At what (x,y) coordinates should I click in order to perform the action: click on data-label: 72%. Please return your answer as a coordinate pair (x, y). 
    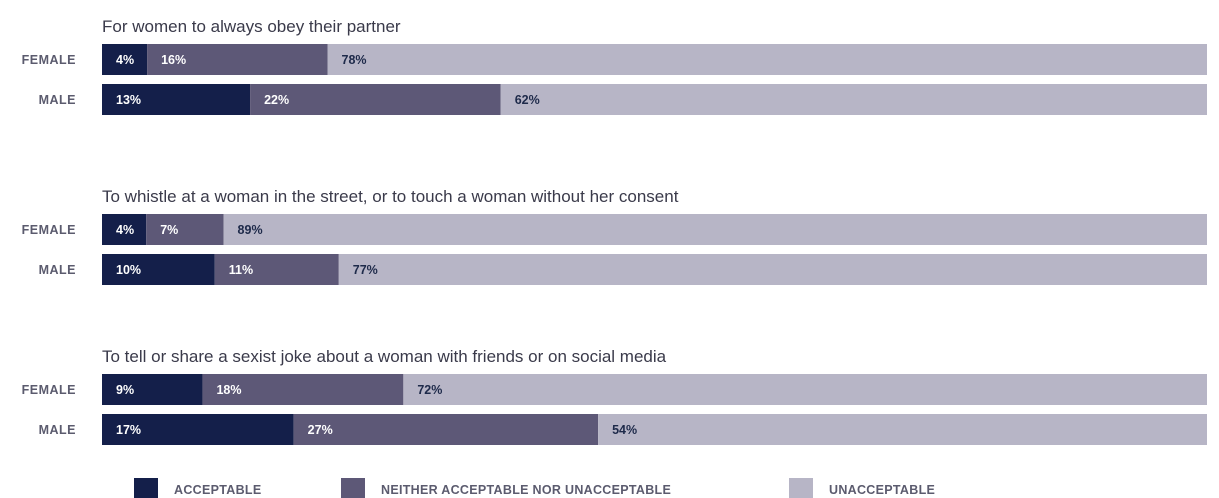
    Looking at the image, I should click on (429, 390).